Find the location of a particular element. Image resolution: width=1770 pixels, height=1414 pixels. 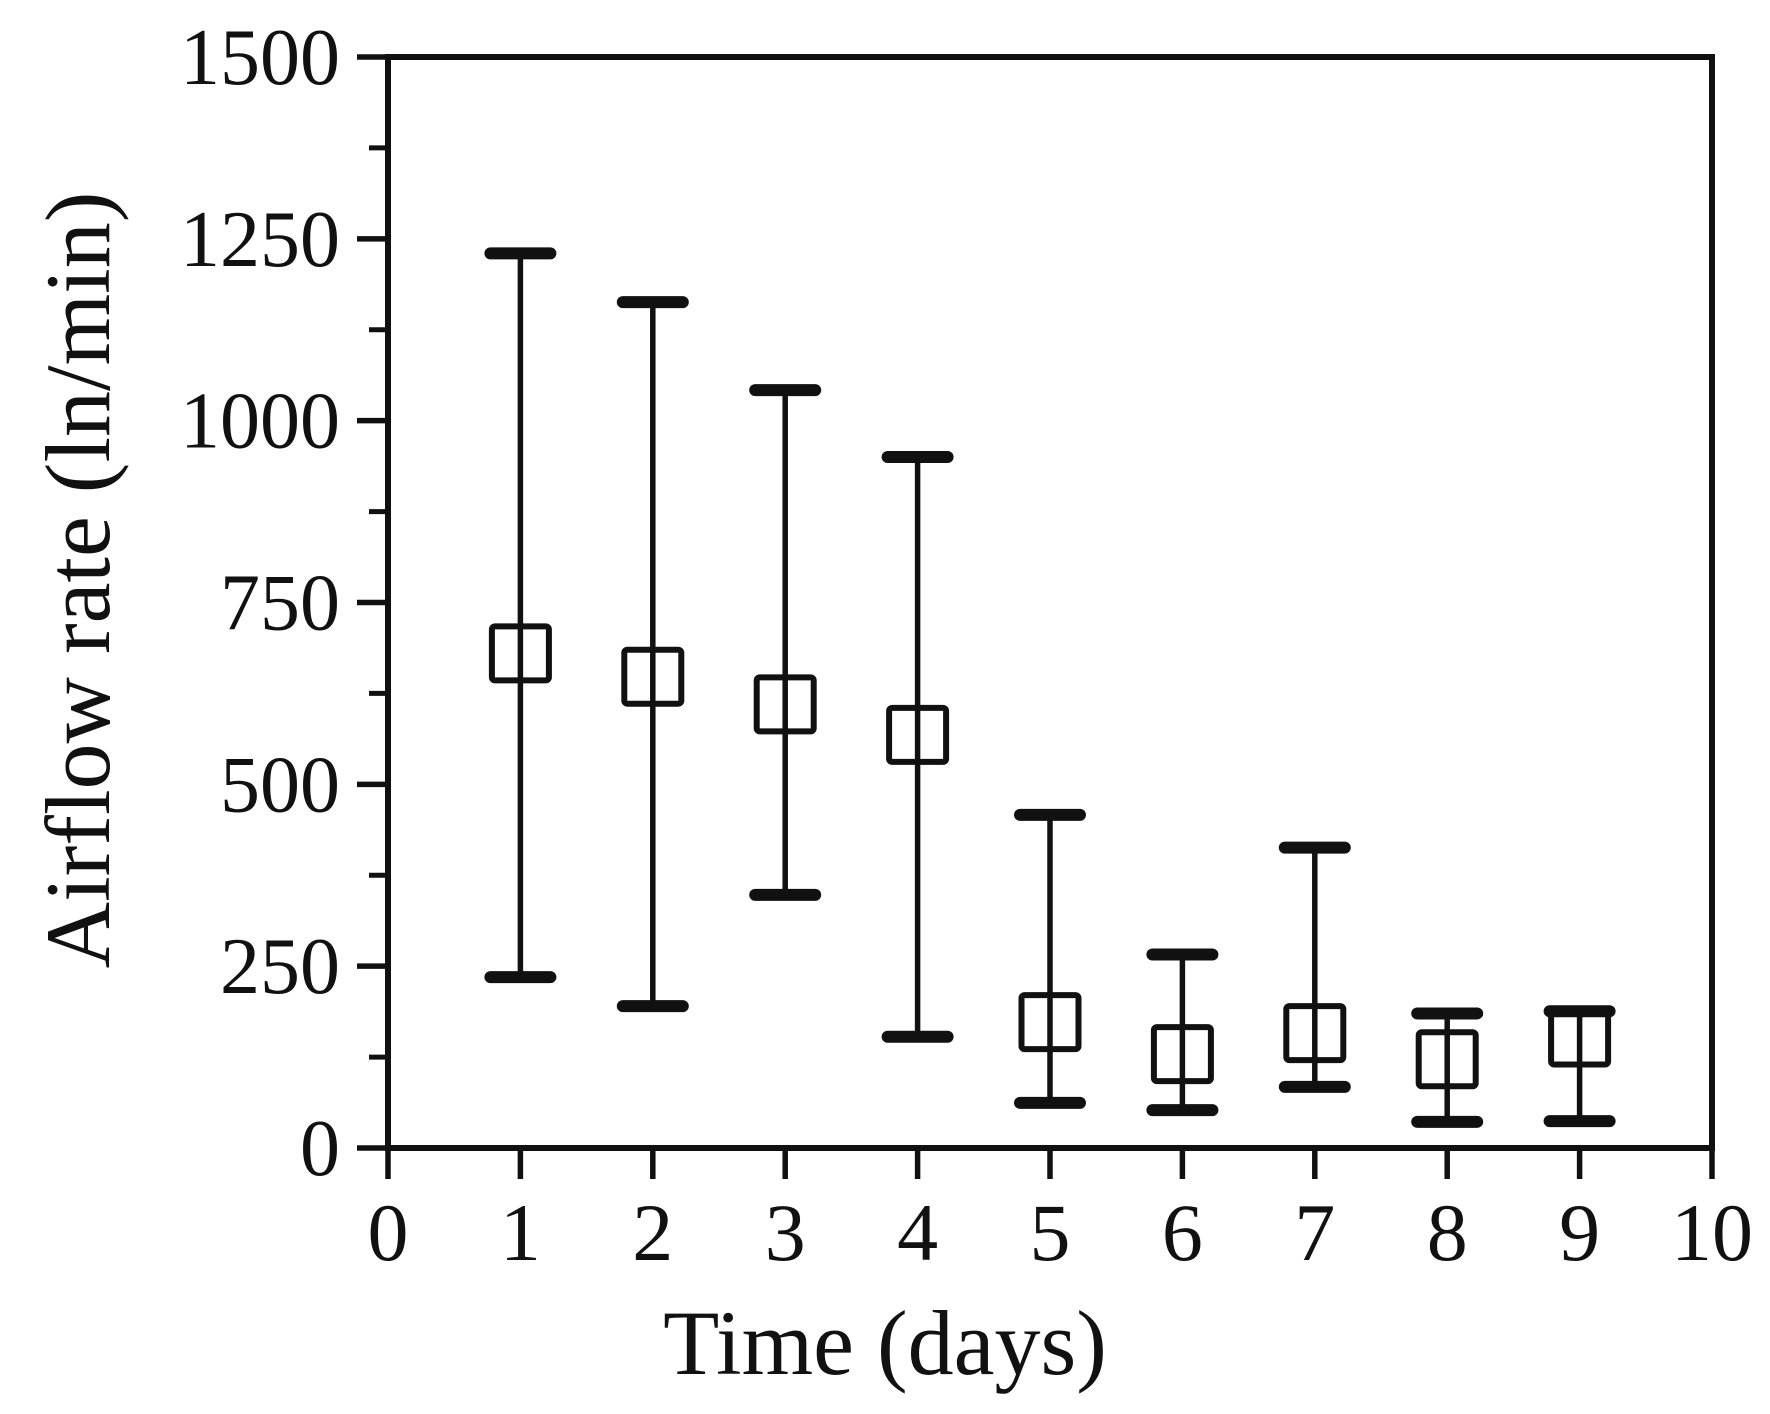

x-tick-label: 2 is located at coordinates (652, 1232).